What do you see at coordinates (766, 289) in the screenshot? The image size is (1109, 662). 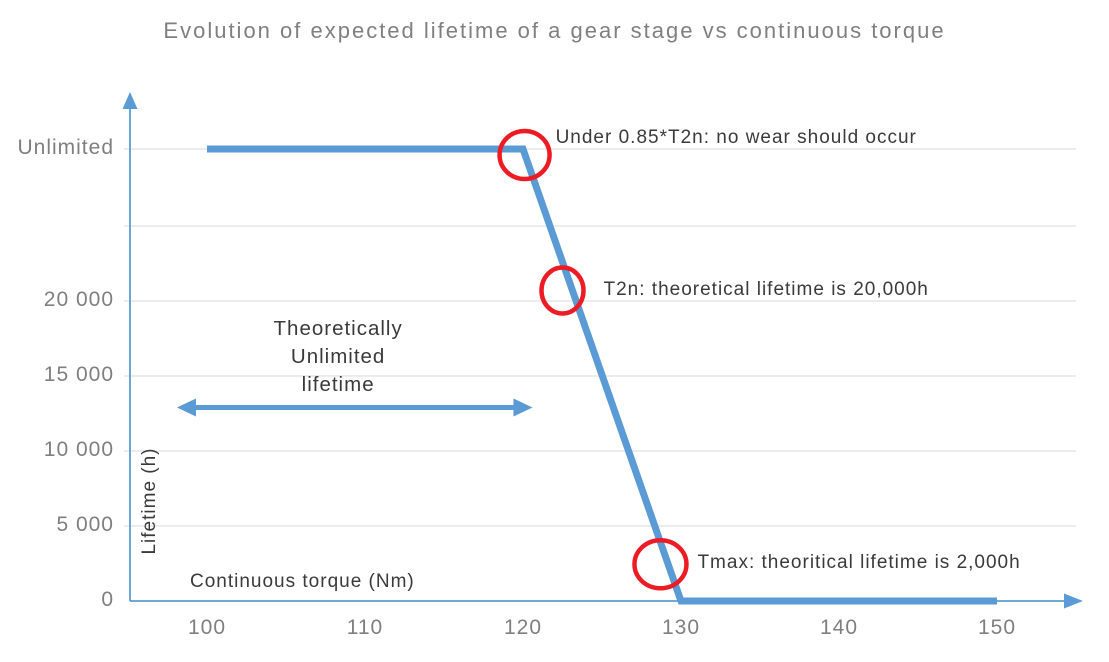 I see `annotation-text-2: T2n: theoretical lifetime is 20,000h` at bounding box center [766, 289].